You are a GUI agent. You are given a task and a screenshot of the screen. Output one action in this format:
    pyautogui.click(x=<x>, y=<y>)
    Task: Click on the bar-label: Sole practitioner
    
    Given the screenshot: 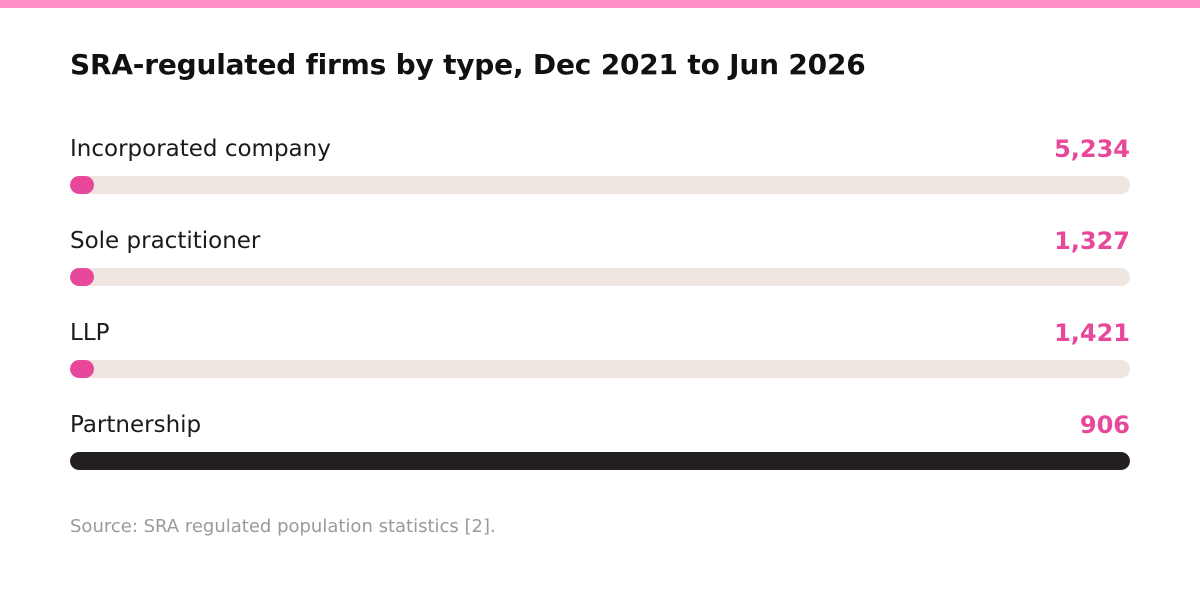 What is the action you would take?
    pyautogui.click(x=165, y=241)
    